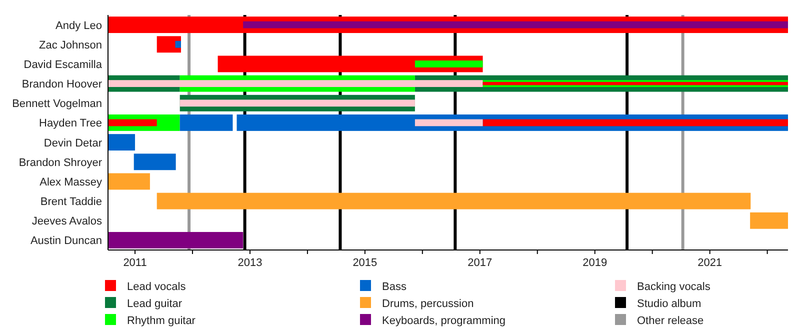 The width and height of the screenshot is (800, 330). I want to click on y-tick-label: Alex Massey, so click(71, 182).